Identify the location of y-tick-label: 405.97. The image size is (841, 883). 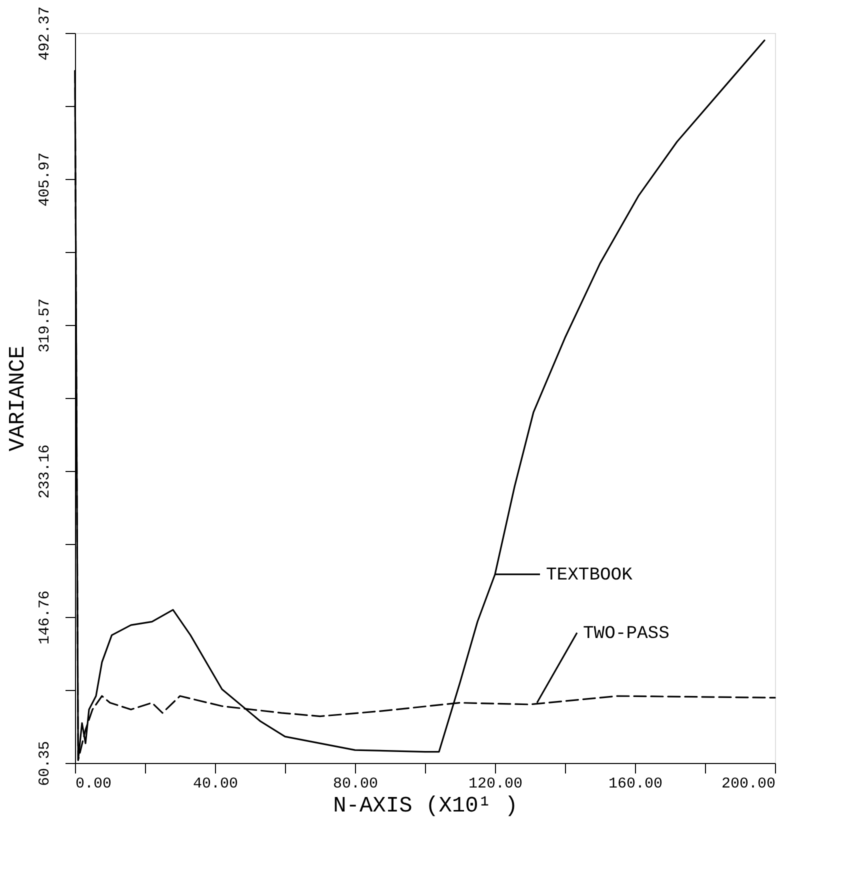
(45, 179).